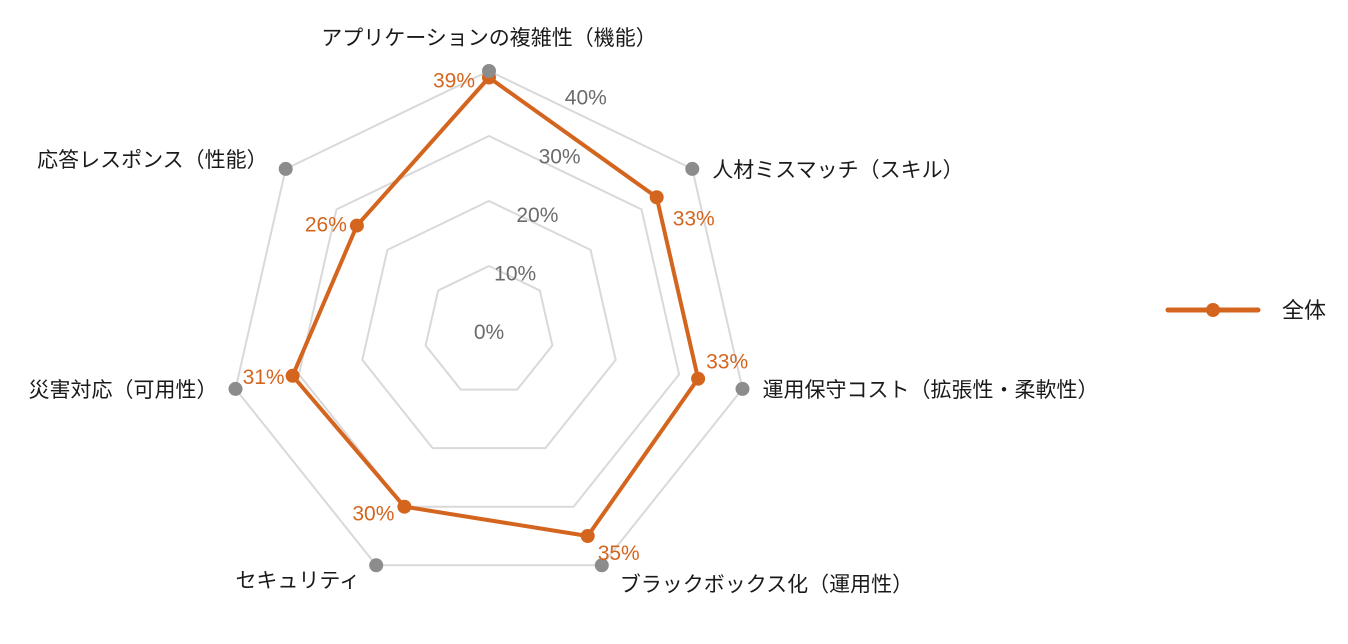 The width and height of the screenshot is (1348, 644). Describe the element at coordinates (152, 160) in the screenshot. I see `category-label: 応答レスポンス（性能）` at that location.